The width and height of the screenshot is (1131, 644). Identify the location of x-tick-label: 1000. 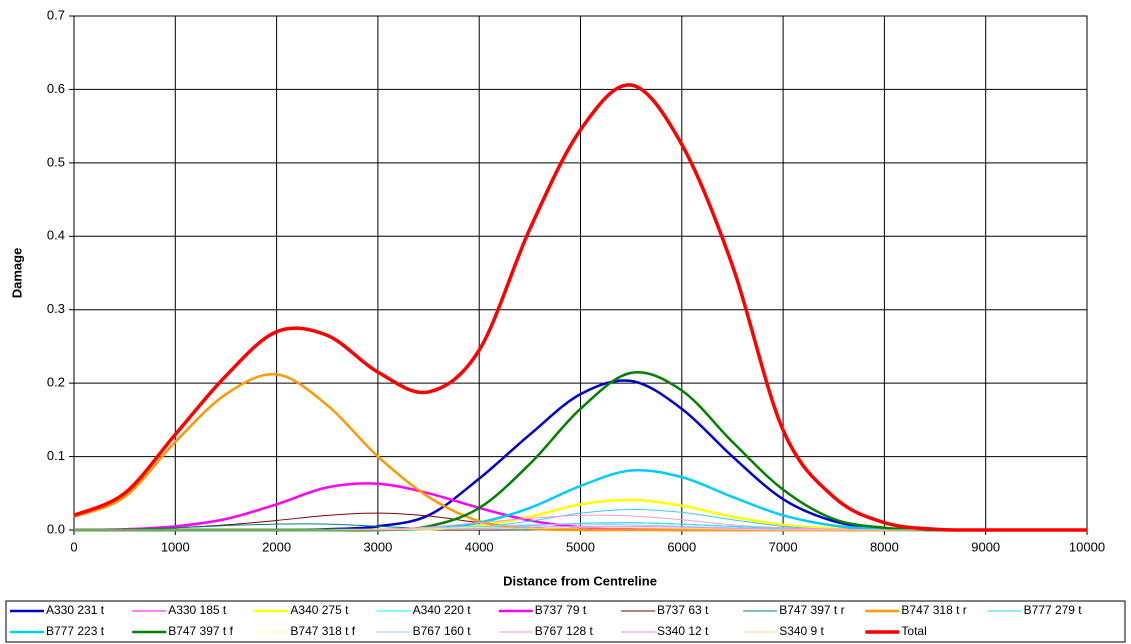
(175, 546).